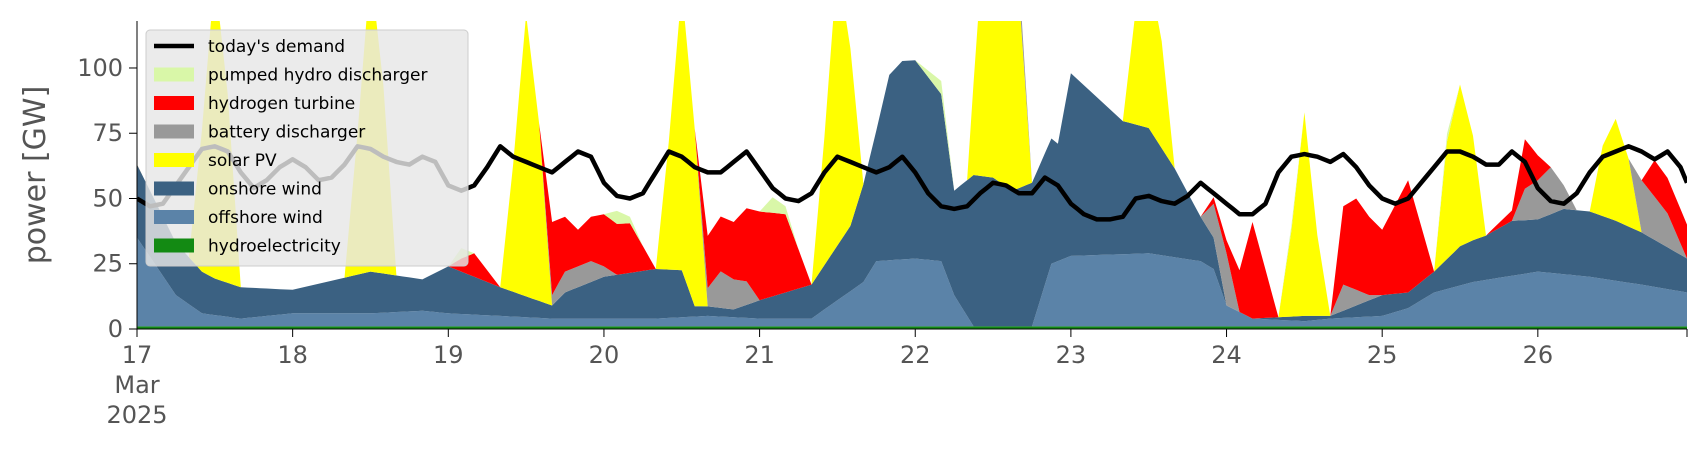 Image resolution: width=1706 pixels, height=460 pixels. I want to click on area-hydroelectricity, so click(912, 327).